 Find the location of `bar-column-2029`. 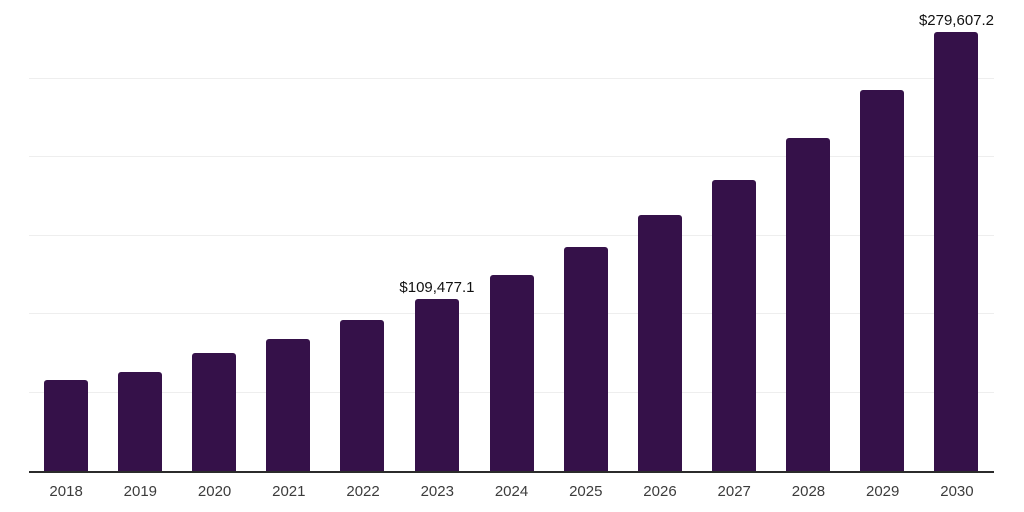

bar-column-2029 is located at coordinates (882, 235).